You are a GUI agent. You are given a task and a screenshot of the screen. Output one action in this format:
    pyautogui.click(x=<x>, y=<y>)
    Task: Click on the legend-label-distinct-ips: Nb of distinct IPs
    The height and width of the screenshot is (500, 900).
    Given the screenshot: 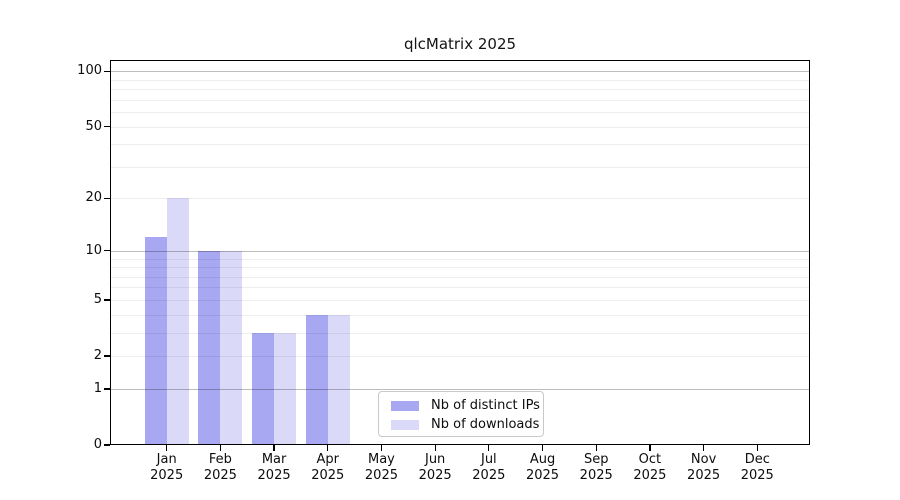 What is the action you would take?
    pyautogui.click(x=485, y=405)
    